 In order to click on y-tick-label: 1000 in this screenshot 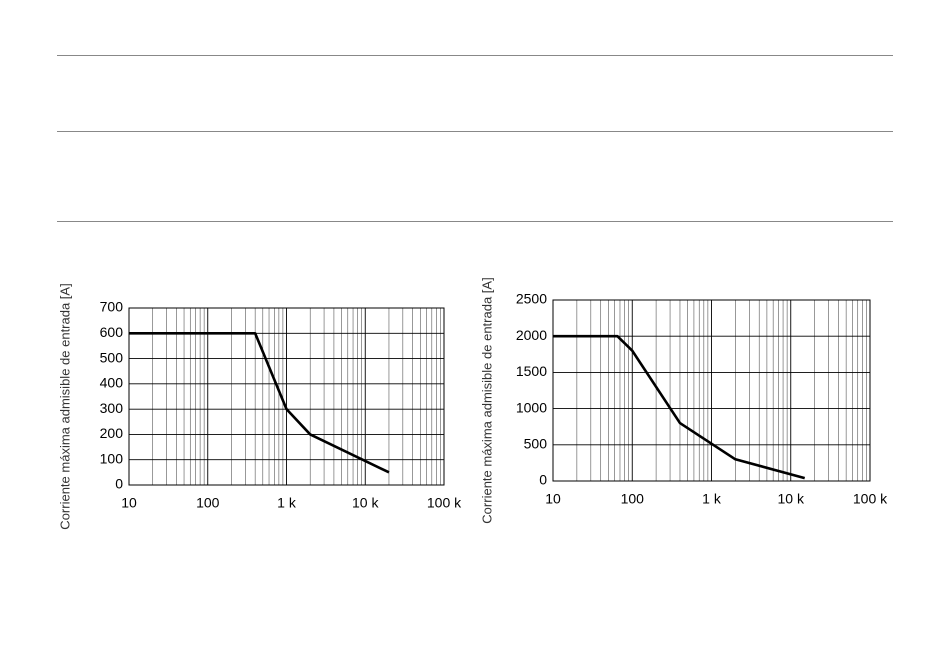, I will do `click(531, 407)`.